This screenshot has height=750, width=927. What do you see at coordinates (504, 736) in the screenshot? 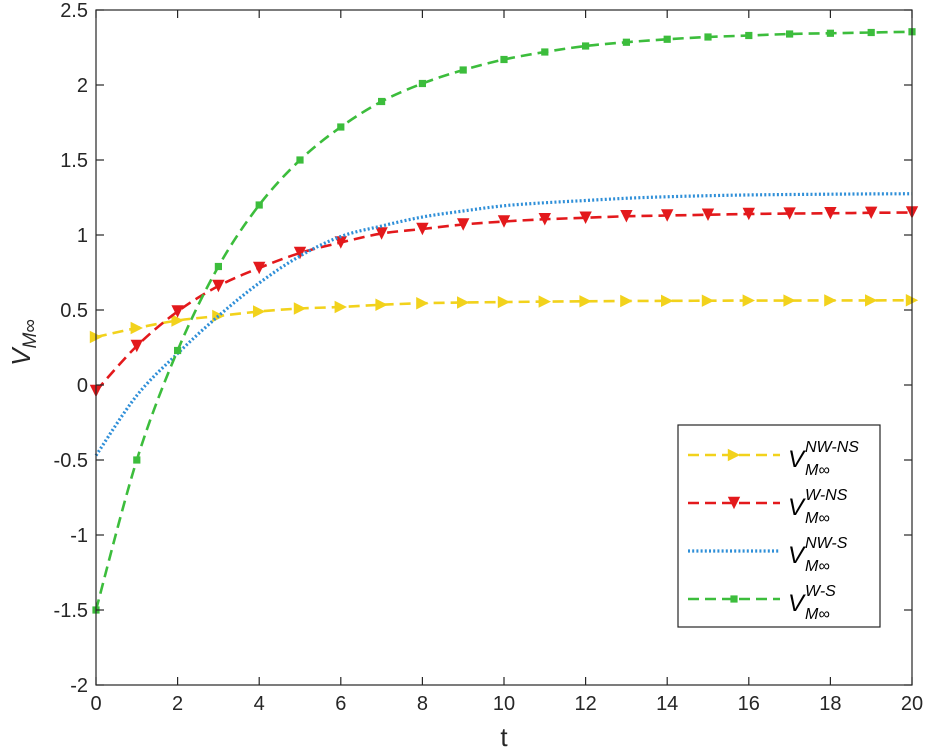
I see `x-axis-label: t` at bounding box center [504, 736].